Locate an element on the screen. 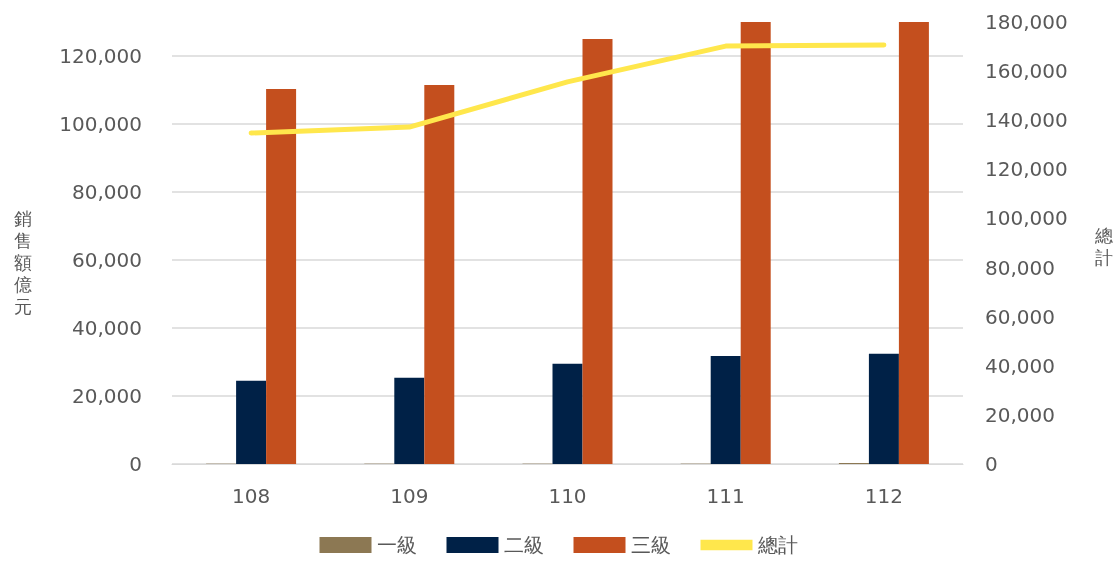 Image resolution: width=1117 pixels, height=566 pixels. legend-label: 三級 is located at coordinates (650, 545).